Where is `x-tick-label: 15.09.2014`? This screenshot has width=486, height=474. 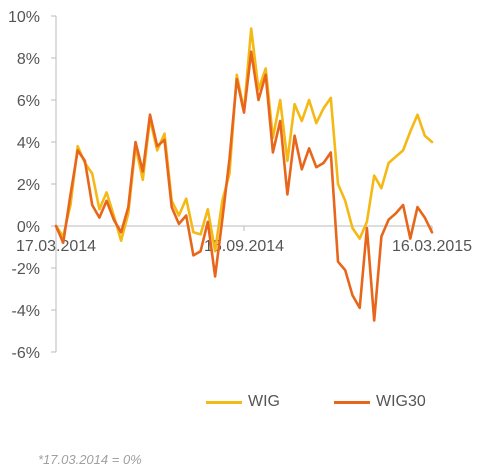
x-tick-label: 15.09.2014 is located at coordinates (244, 246).